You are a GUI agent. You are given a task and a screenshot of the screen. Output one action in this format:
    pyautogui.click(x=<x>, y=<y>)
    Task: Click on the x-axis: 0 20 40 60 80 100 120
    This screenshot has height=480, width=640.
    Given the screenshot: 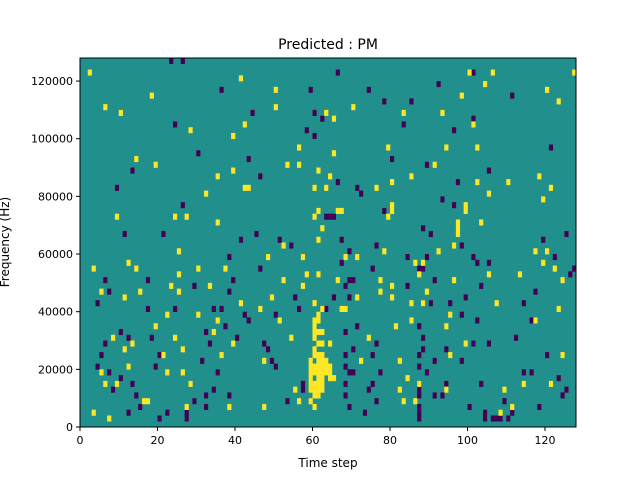 What is the action you would take?
    pyautogui.click(x=316, y=437)
    